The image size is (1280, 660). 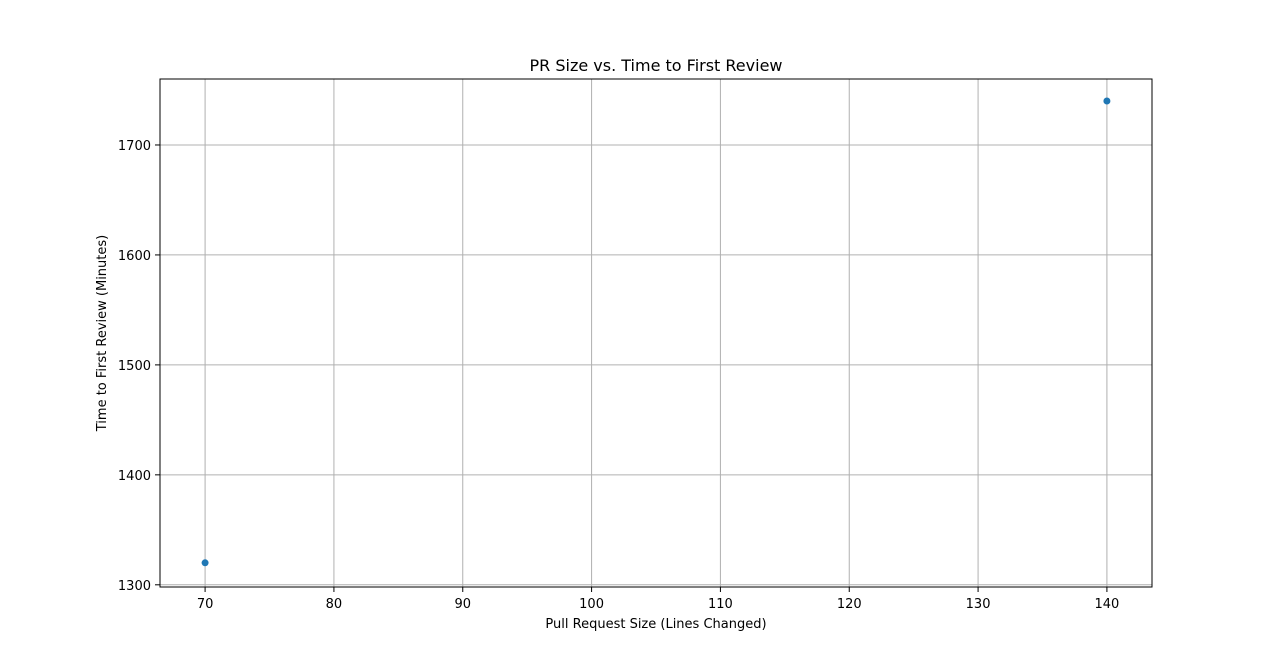 What do you see at coordinates (102, 333) in the screenshot?
I see `y-axis-label: Time to First Review (Minutes)` at bounding box center [102, 333].